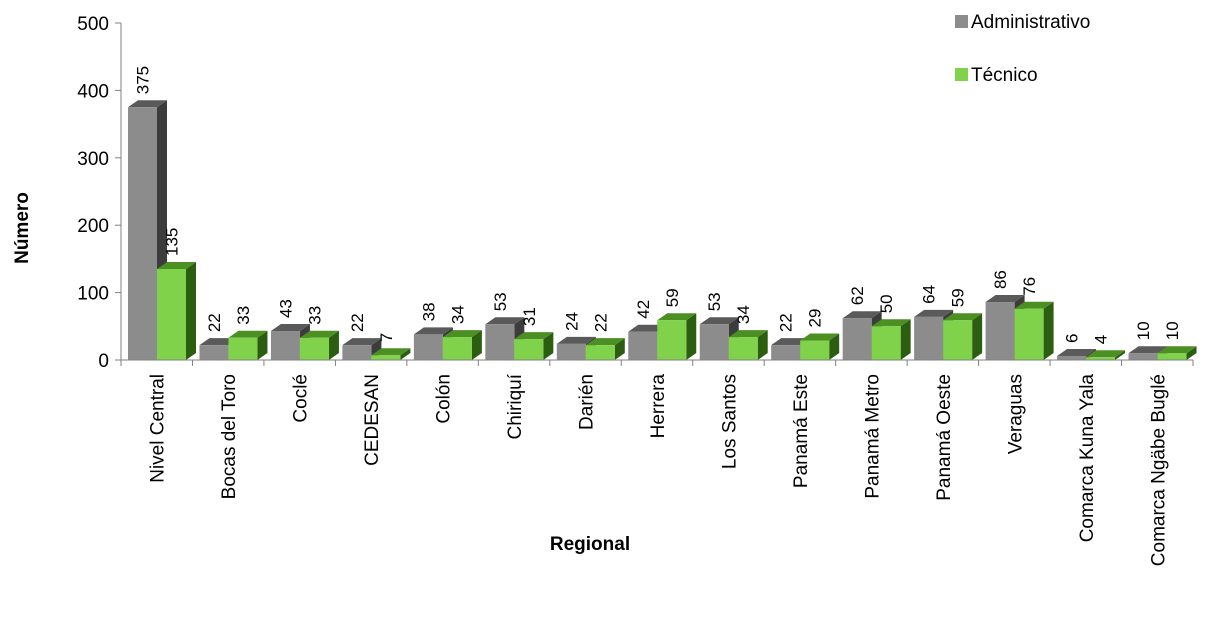  What do you see at coordinates (1034, 305) in the screenshot?
I see `bar-top-veraguas-tecnico` at bounding box center [1034, 305].